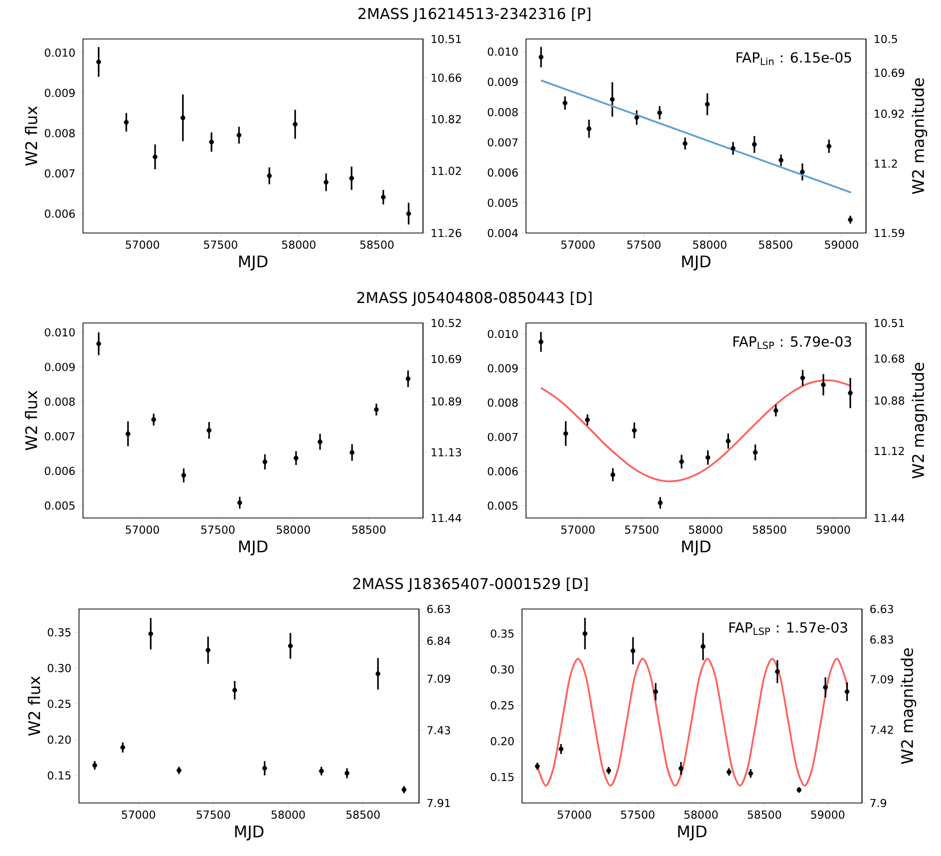  What do you see at coordinates (885, 39) in the screenshot?
I see `y2-tick-label: 10.5` at bounding box center [885, 39].